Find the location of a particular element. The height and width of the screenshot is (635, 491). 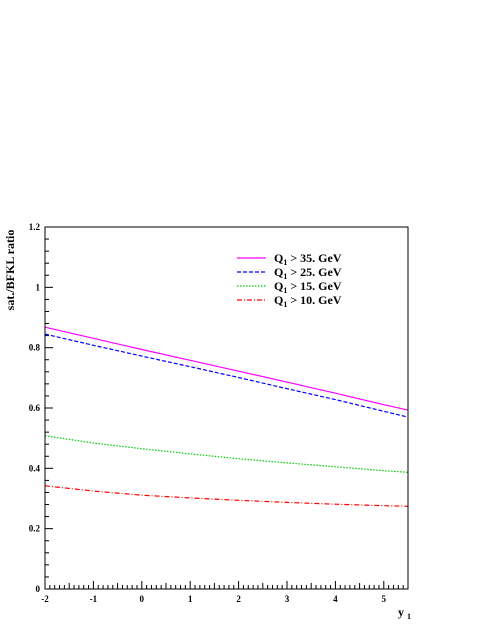

legend-label: Q1 > 10. GeV is located at coordinates (308, 301).